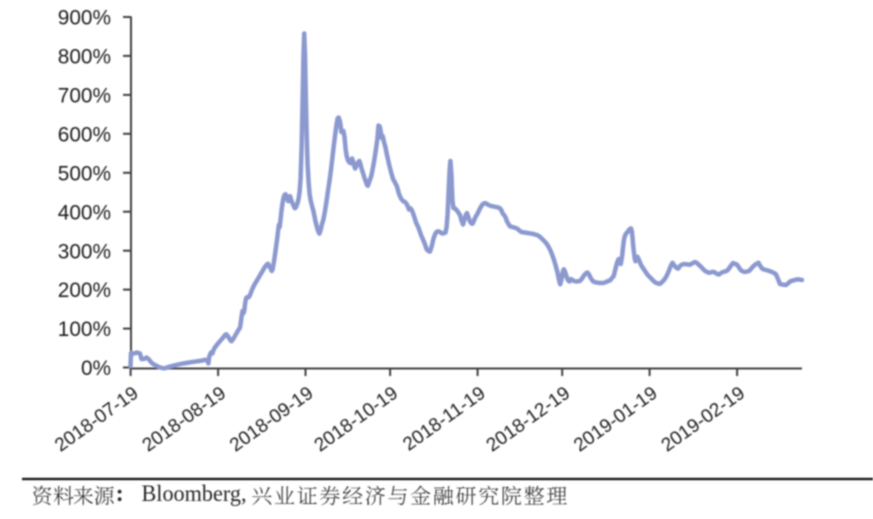 The width and height of the screenshot is (873, 519). Describe the element at coordinates (84, 251) in the screenshot. I see `svg-text: 300%` at that location.